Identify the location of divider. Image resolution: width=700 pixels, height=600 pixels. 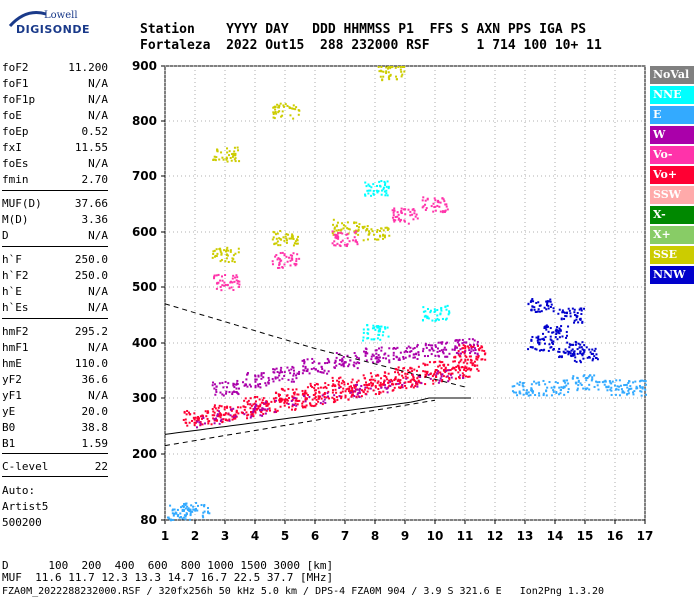
(55, 246).